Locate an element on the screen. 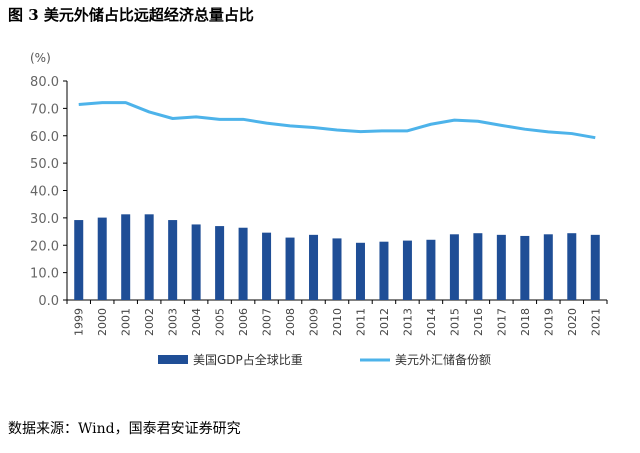 The width and height of the screenshot is (640, 453). x-tick-label: 2021 is located at coordinates (595, 322).